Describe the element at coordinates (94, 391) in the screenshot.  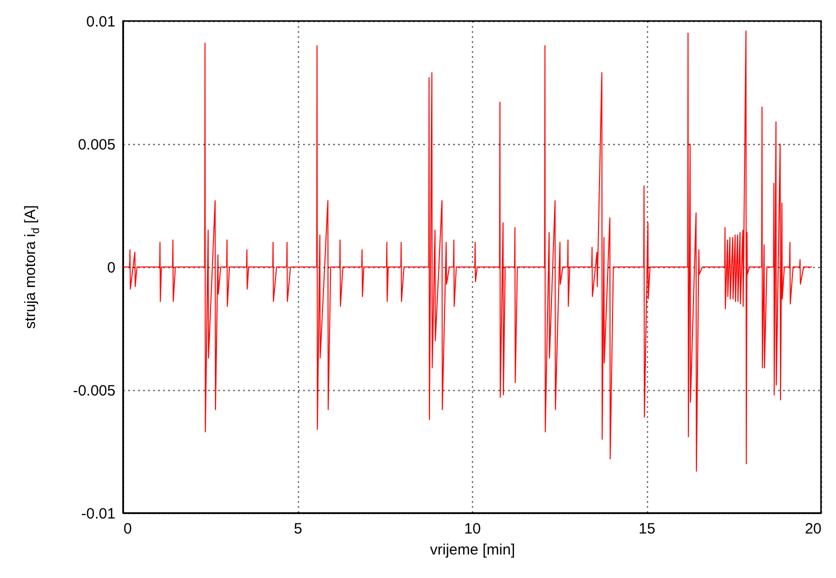
I see `y-tick-label: -0.005` at that location.